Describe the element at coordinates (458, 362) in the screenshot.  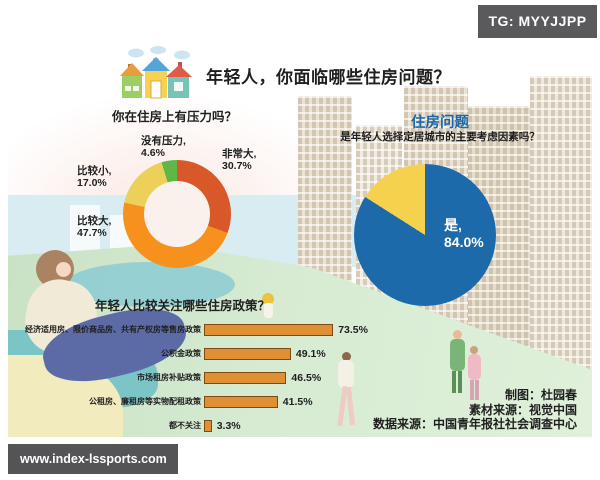
I see `green-person-figure` at that location.